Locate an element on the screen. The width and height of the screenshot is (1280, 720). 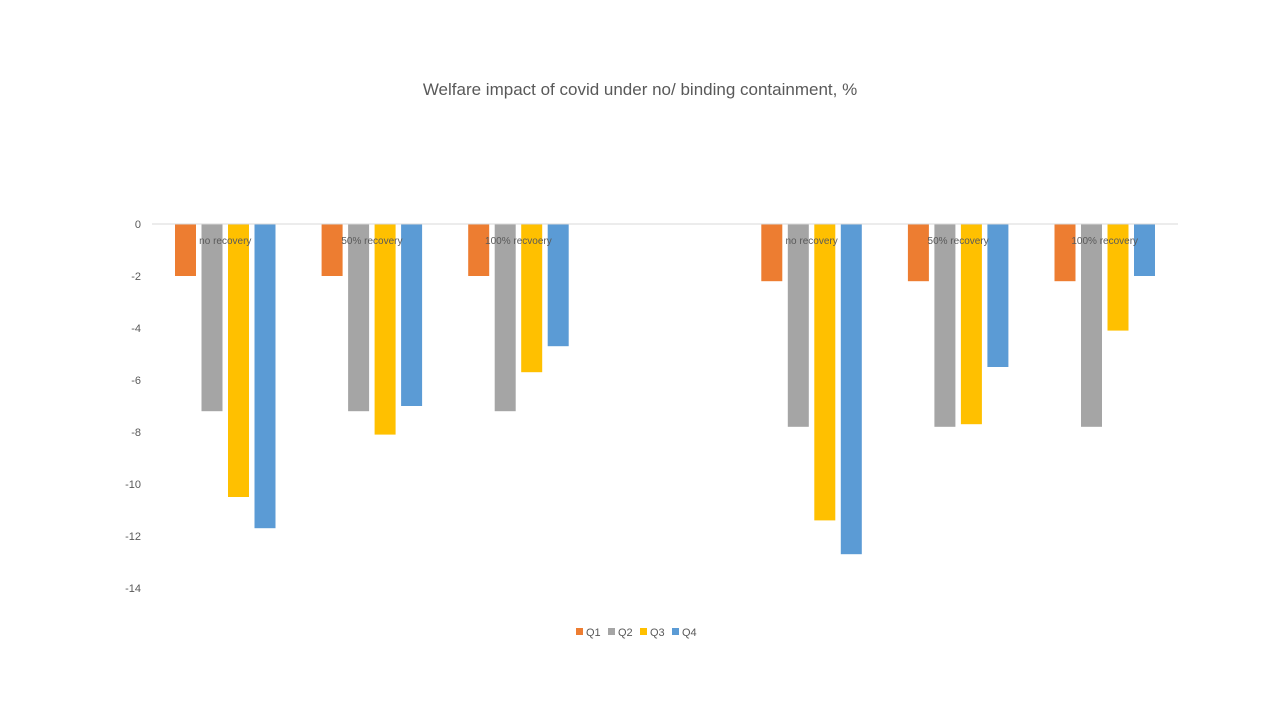
category-label: 100% recovery is located at coordinates (1104, 241).